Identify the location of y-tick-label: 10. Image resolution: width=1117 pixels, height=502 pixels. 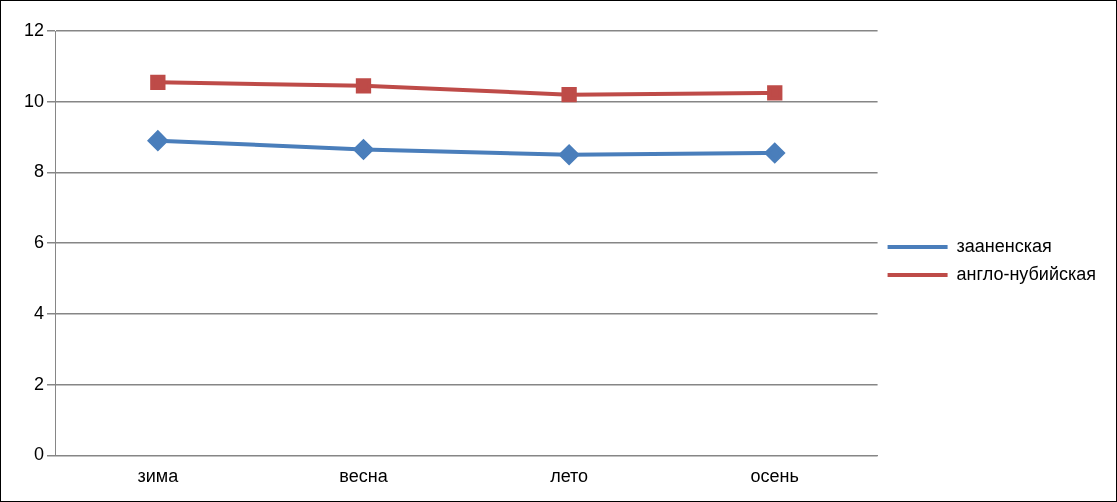
(34, 100).